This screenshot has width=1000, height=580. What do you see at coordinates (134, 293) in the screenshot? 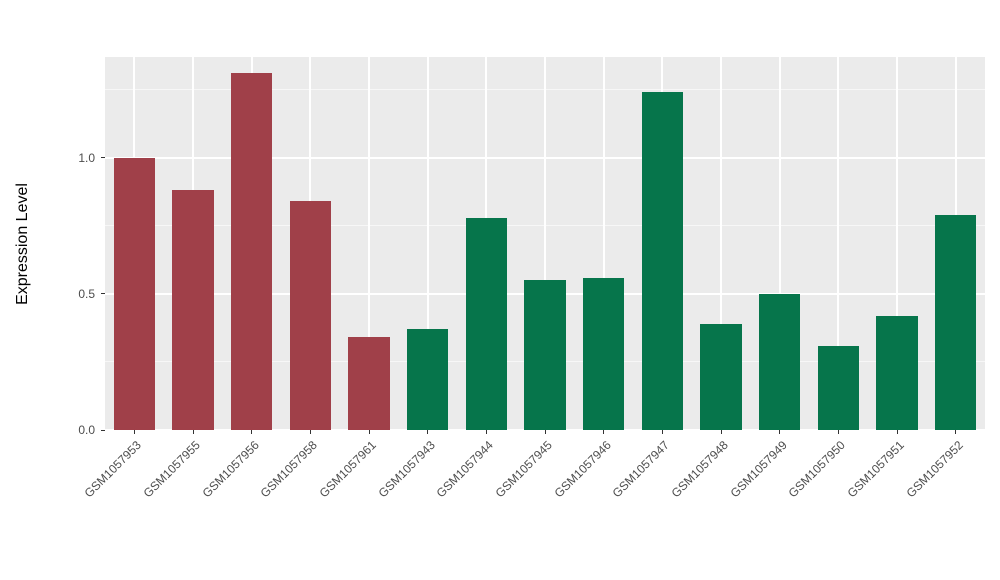
I see `bar-GSM1057953` at bounding box center [134, 293].